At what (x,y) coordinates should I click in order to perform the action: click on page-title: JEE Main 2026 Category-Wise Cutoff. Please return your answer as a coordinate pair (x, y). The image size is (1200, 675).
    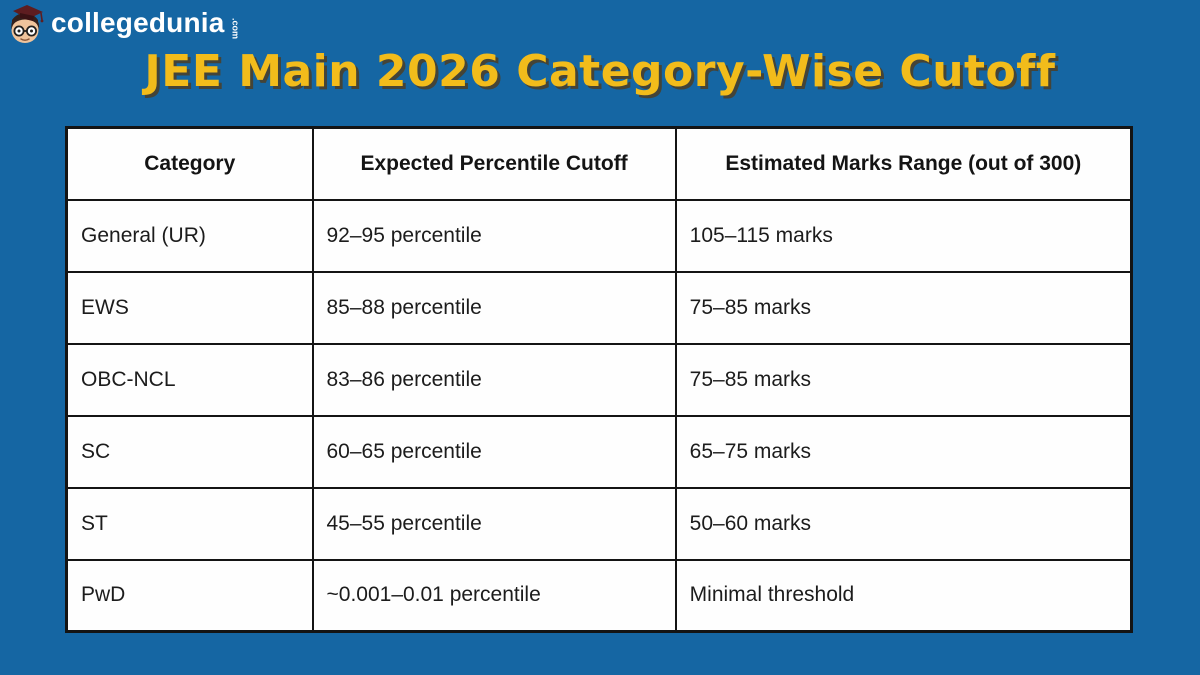
    Looking at the image, I should click on (600, 71).